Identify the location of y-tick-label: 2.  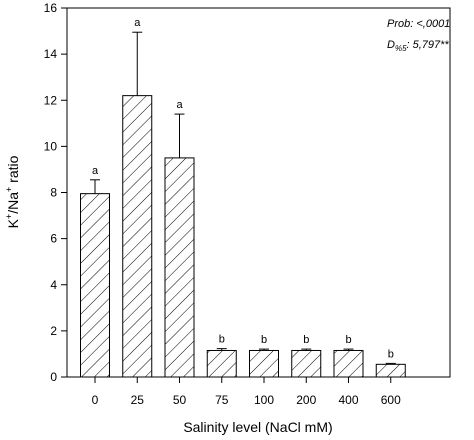
(53, 331).